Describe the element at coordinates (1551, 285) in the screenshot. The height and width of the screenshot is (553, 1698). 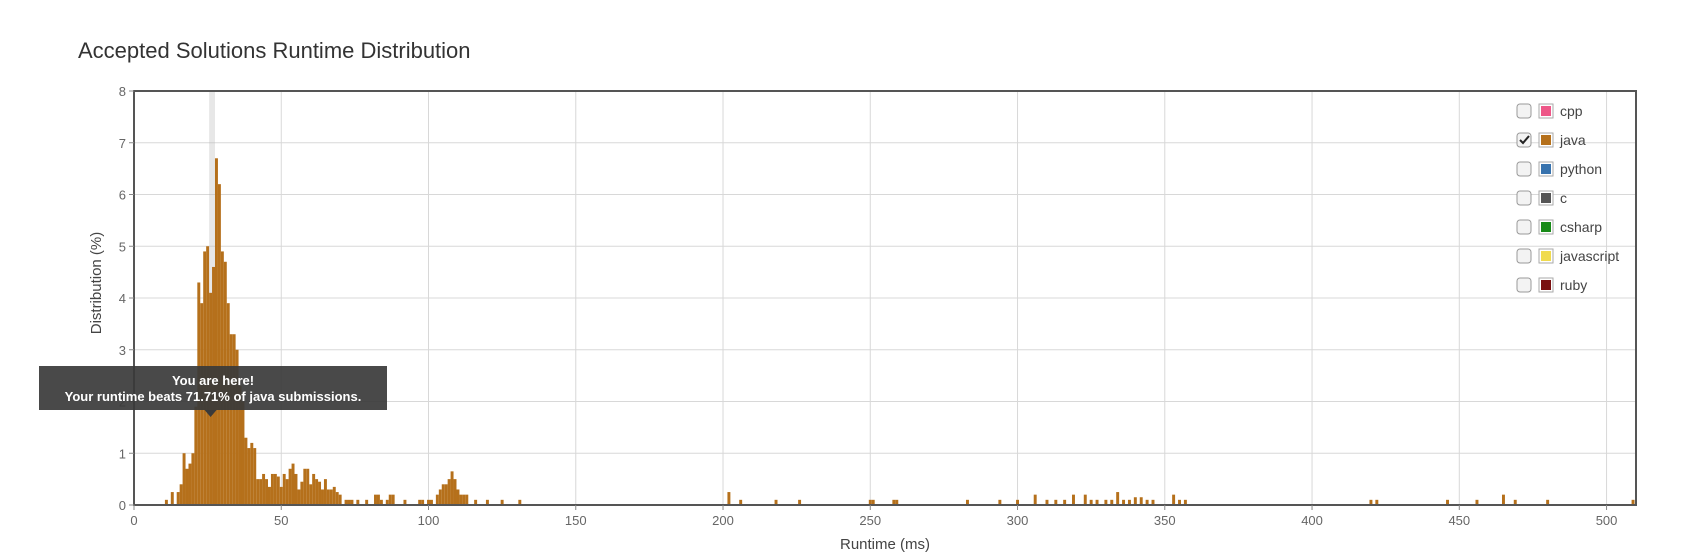
I see `legend-item-ruby: ruby` at that location.